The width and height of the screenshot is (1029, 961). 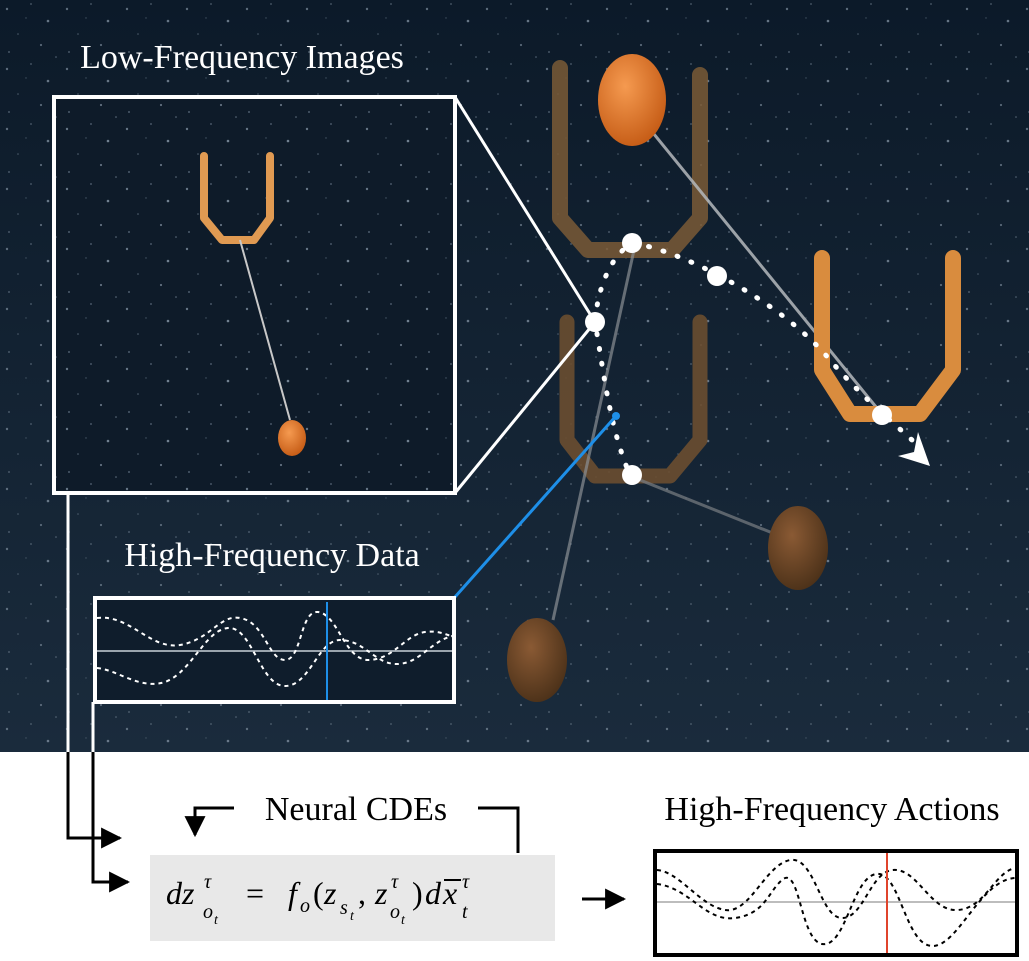 What do you see at coordinates (356, 809) in the screenshot?
I see `label-neural-cdes: Neural CDEs` at bounding box center [356, 809].